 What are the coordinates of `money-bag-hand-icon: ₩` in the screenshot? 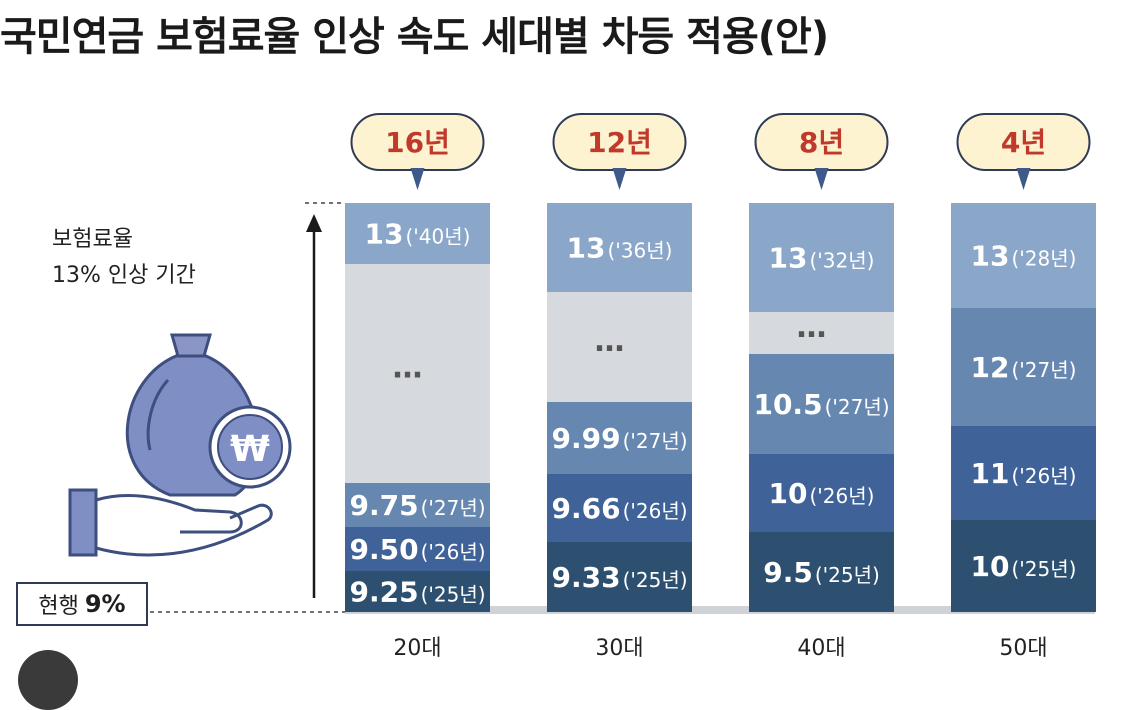 It's located at (180, 445).